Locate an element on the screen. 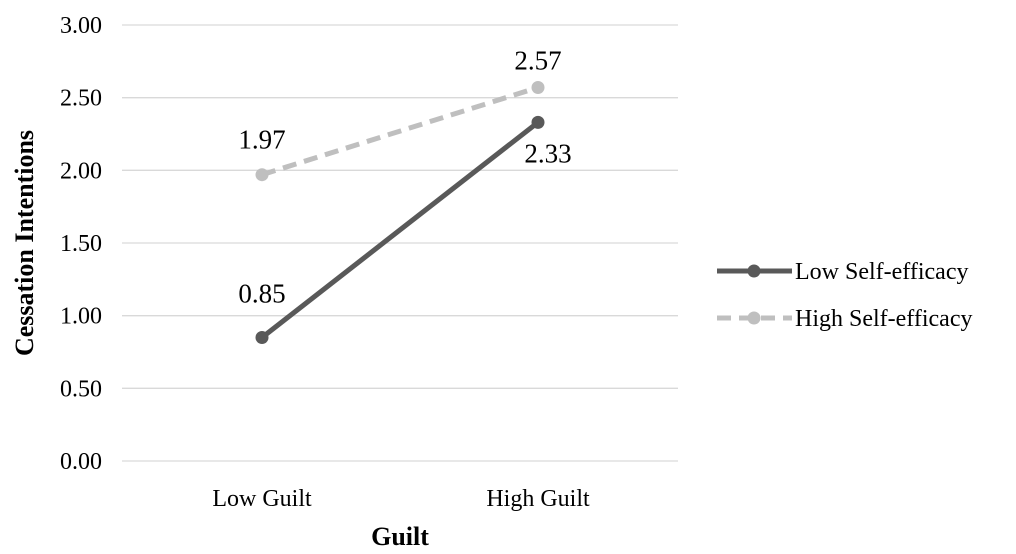 This screenshot has width=1016, height=554. legend-label: High Self-efficacy is located at coordinates (883, 319).